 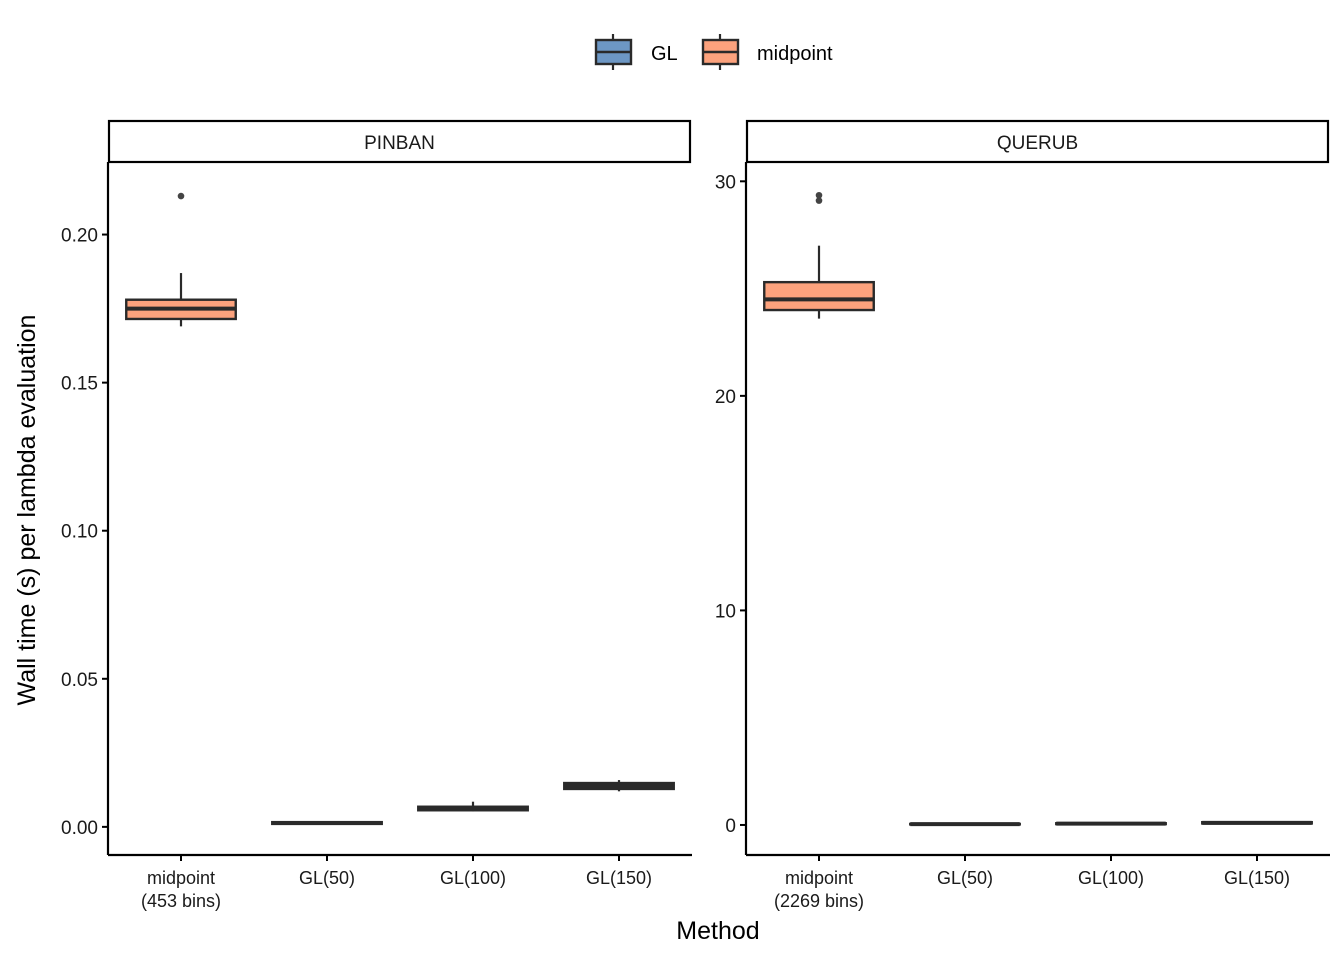 What do you see at coordinates (27, 510) in the screenshot?
I see `y-axis-title: Wall time (s) per lambda evaluation` at bounding box center [27, 510].